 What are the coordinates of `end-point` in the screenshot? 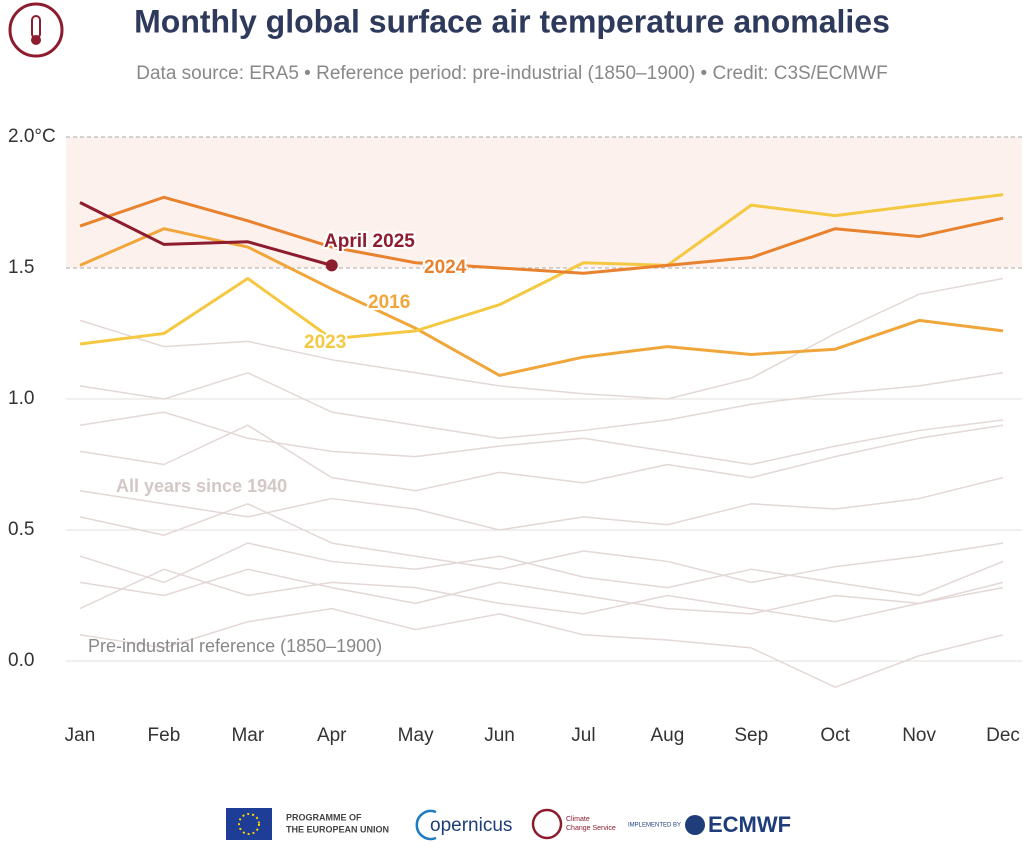 It's located at (331, 265).